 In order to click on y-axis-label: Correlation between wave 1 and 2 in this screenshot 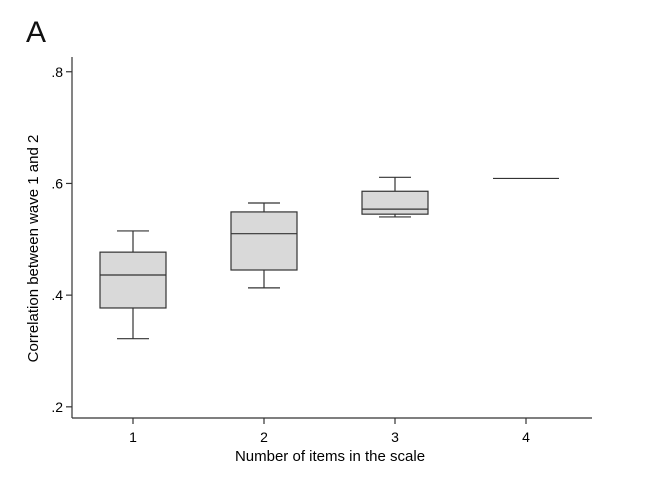, I will do `click(33, 249)`.